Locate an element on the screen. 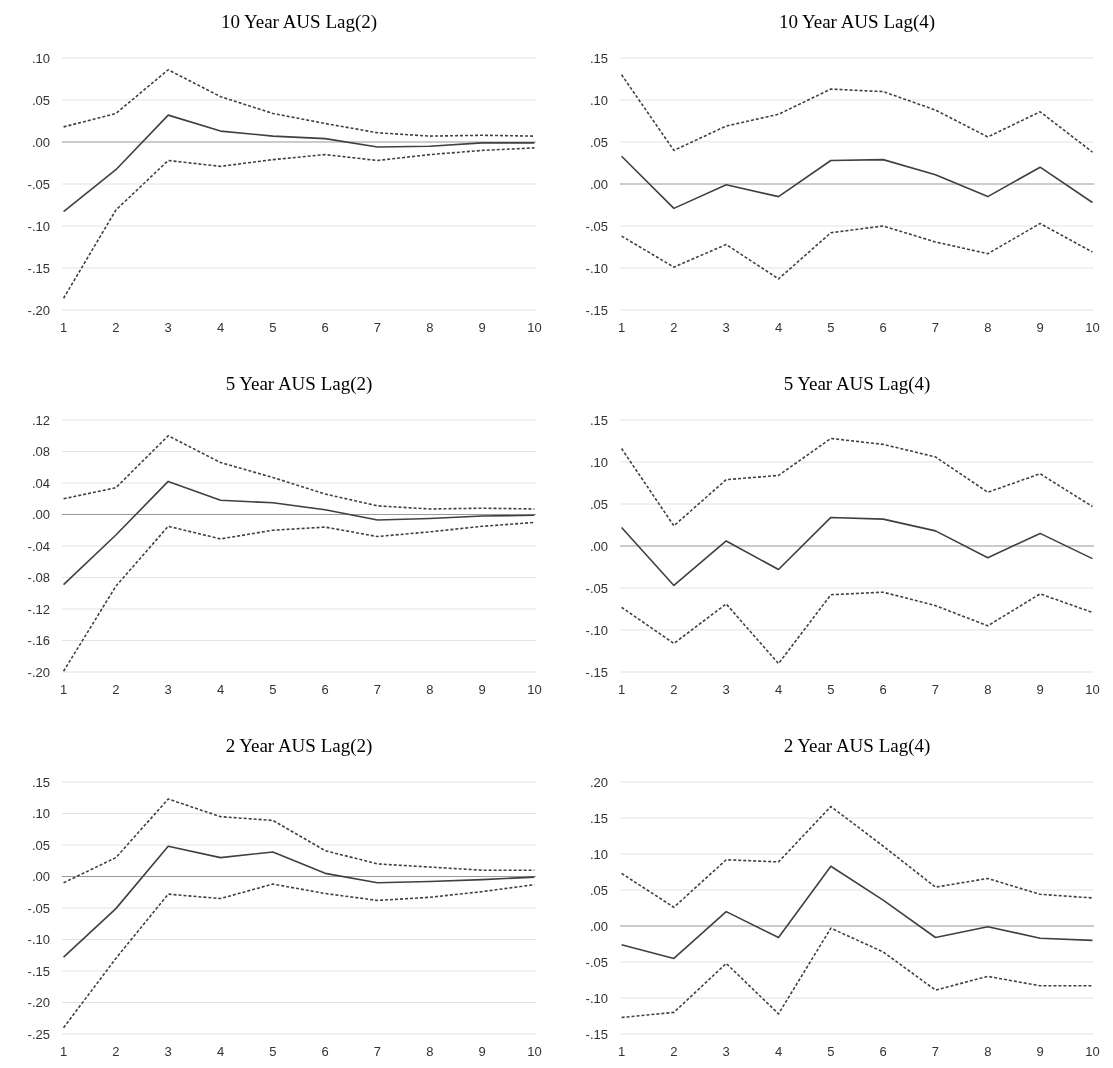  y-tick-label: -.12 is located at coordinates (38, 609).